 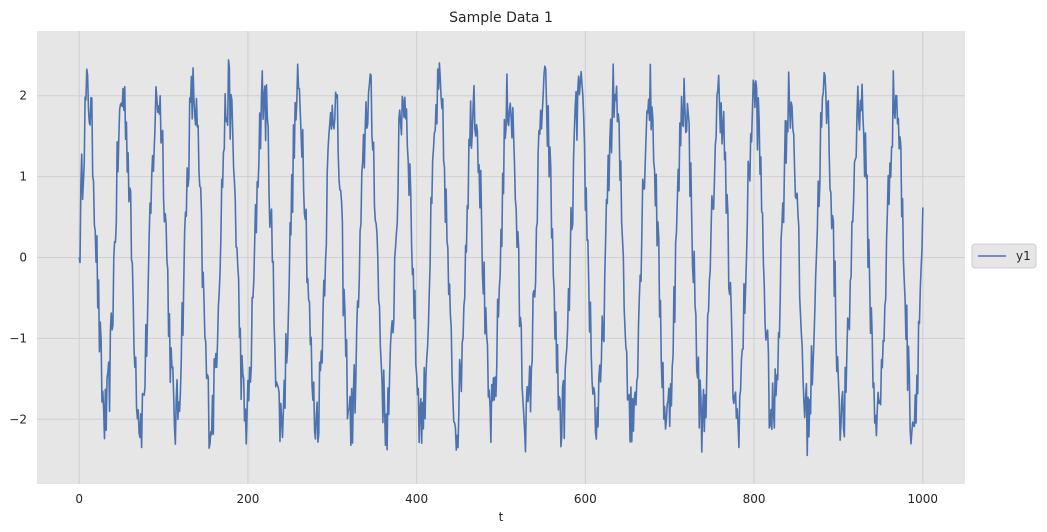 I want to click on y-tick-label: 1, so click(x=23, y=177).